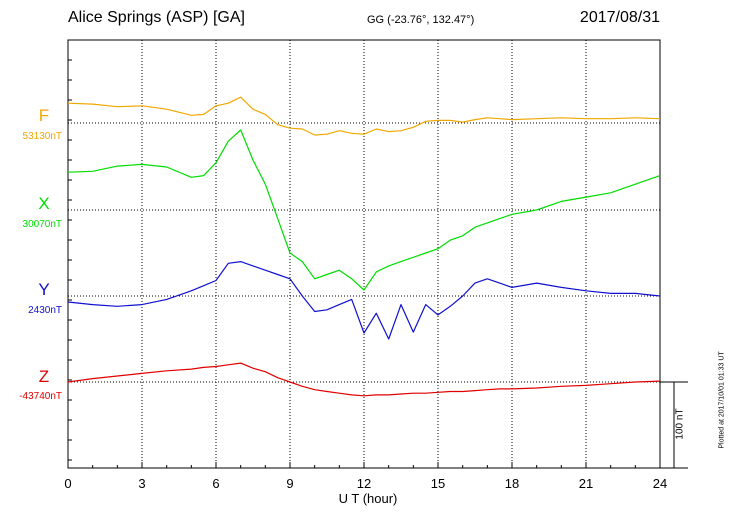 This screenshot has width=730, height=520. I want to click on scale-bar, so click(674, 425).